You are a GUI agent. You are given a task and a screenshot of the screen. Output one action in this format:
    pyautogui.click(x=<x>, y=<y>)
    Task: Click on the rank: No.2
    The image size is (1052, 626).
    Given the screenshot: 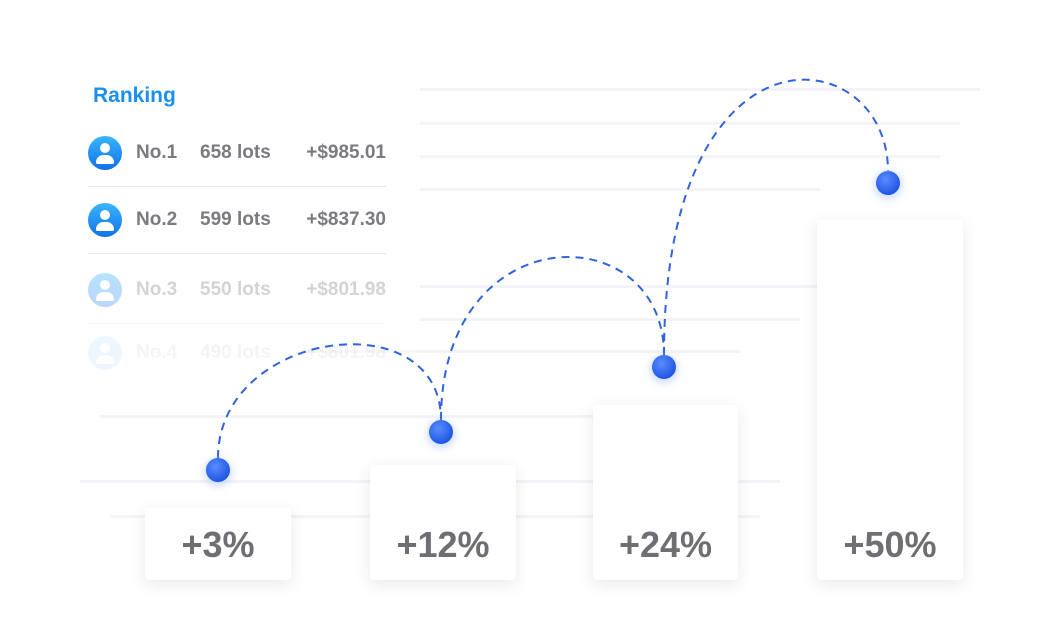 What is the action you would take?
    pyautogui.click(x=157, y=219)
    